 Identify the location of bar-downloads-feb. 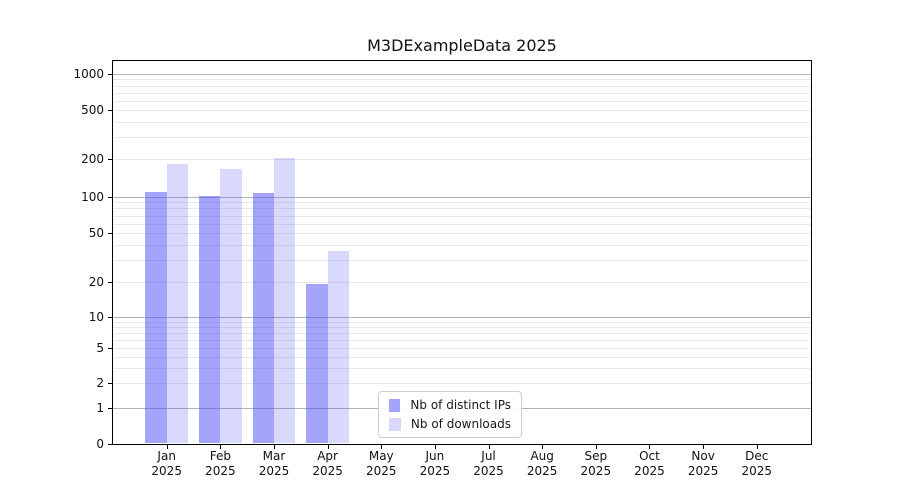
(231, 306).